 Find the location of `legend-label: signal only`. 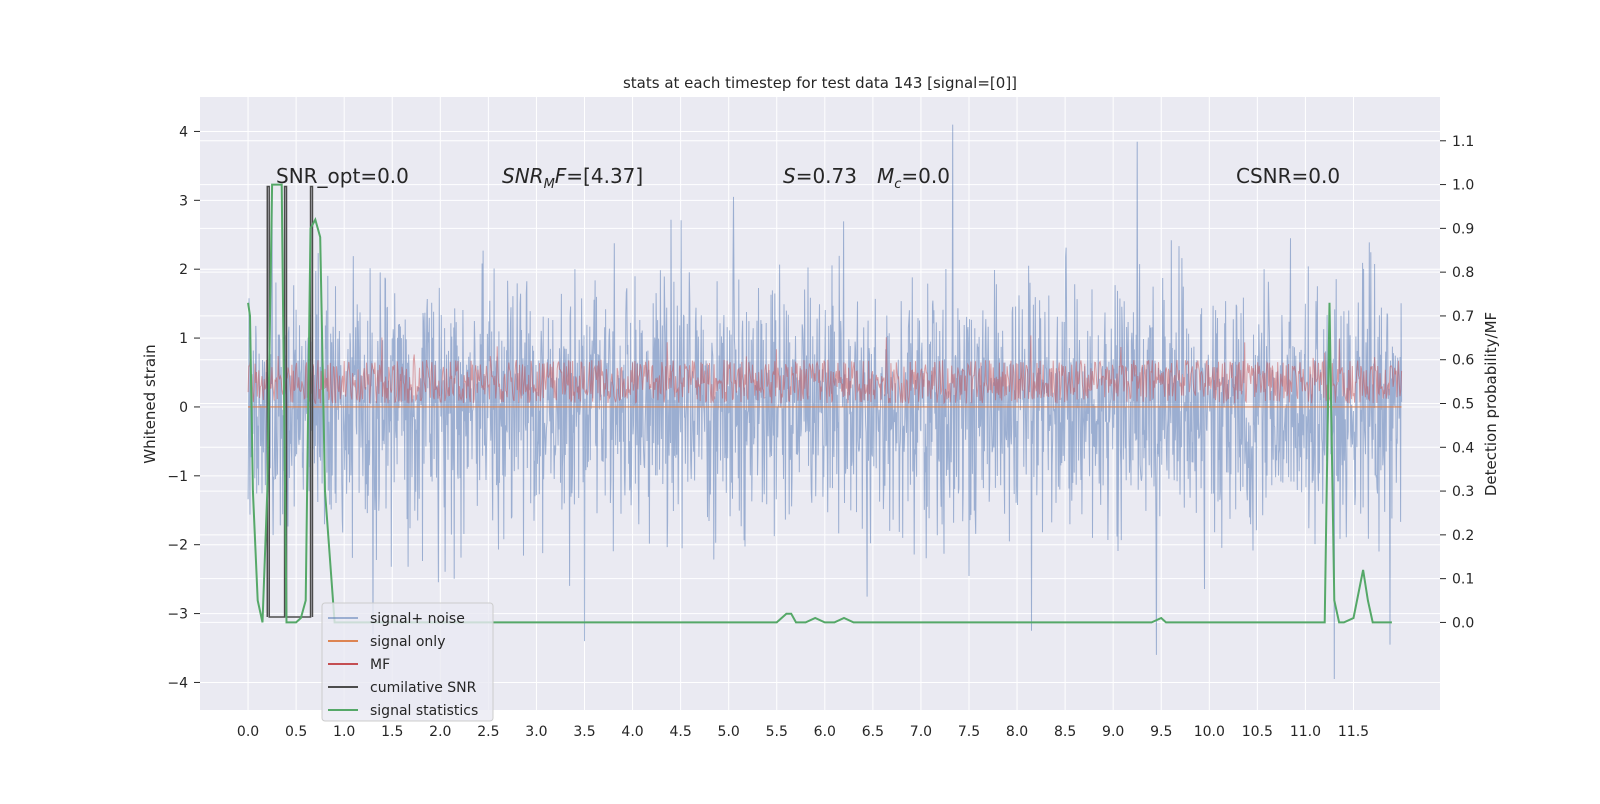

legend-label: signal only is located at coordinates (407, 642).